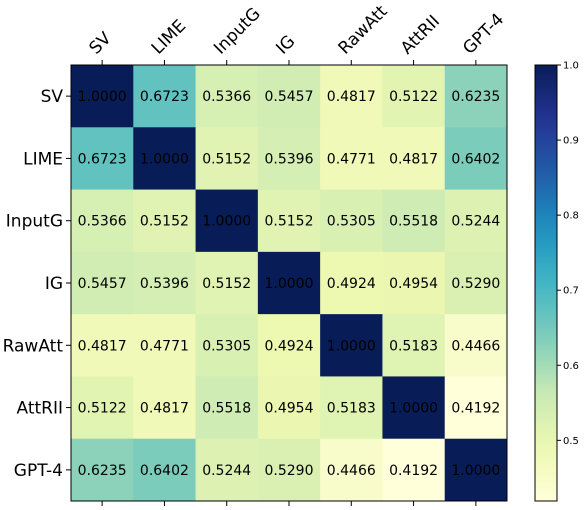 The height and width of the screenshot is (510, 585). I want to click on colorbar-gradient, so click(546, 283).